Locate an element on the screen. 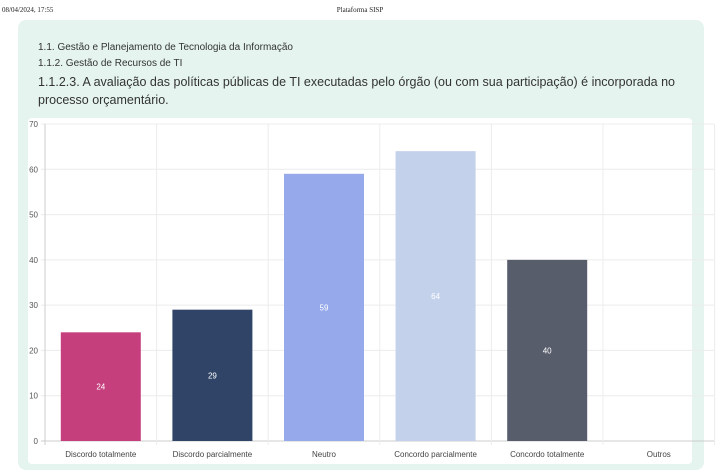 The width and height of the screenshot is (720, 476). print-date: 08/04/2024, 17:55 is located at coordinates (28, 10).